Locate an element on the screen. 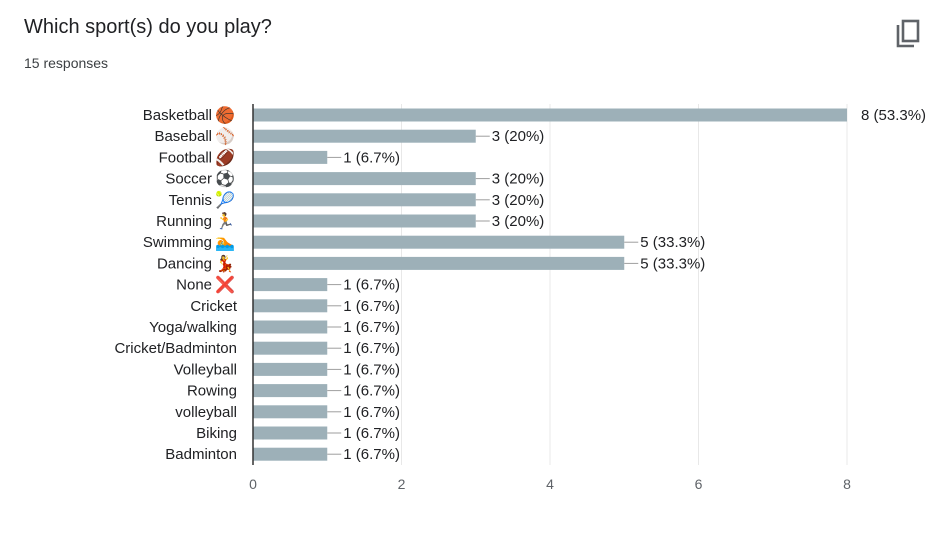 This screenshot has width=944, height=553. x-tick-label: 4 is located at coordinates (550, 484).